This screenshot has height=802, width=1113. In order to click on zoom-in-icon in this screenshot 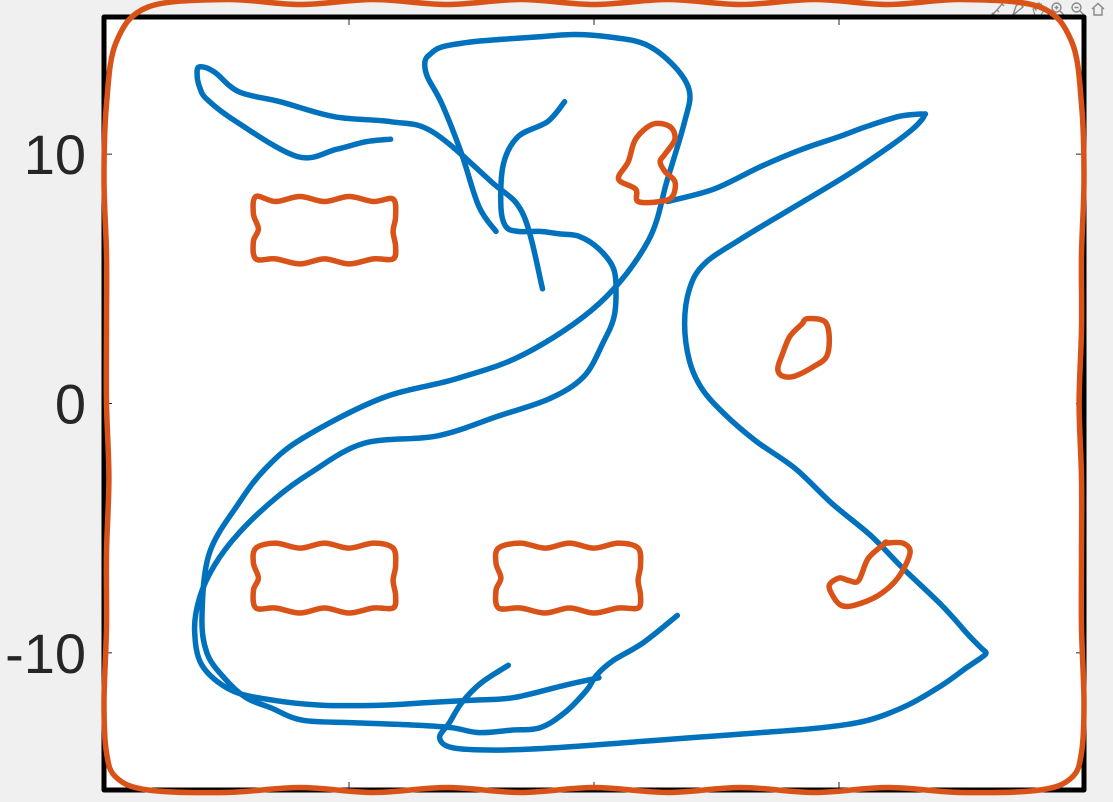, I will do `click(1058, 8)`.